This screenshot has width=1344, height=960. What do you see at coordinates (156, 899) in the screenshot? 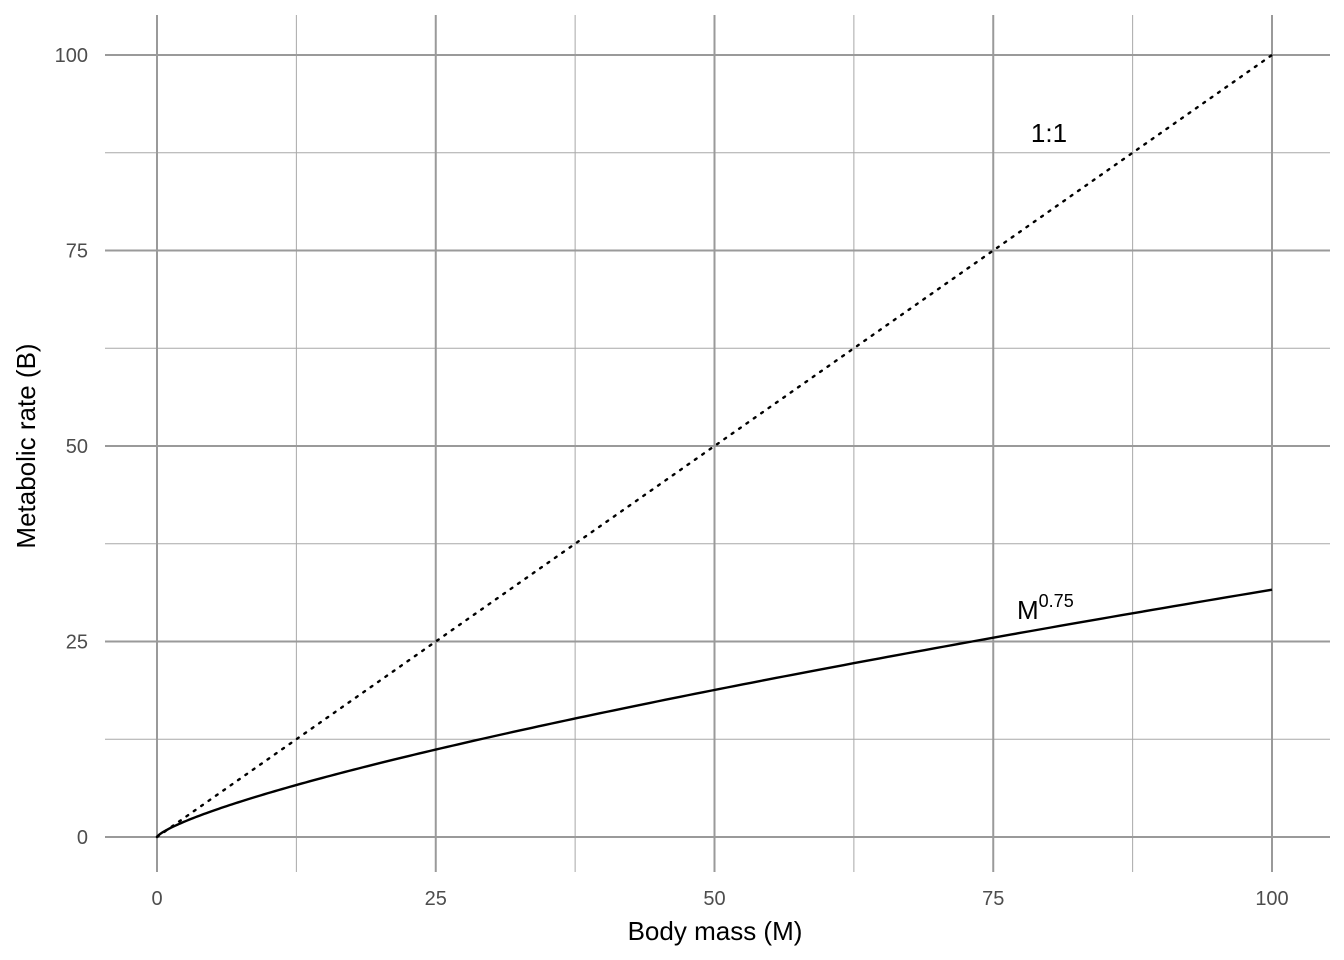
I see `x-tick-label: 0` at bounding box center [156, 899].